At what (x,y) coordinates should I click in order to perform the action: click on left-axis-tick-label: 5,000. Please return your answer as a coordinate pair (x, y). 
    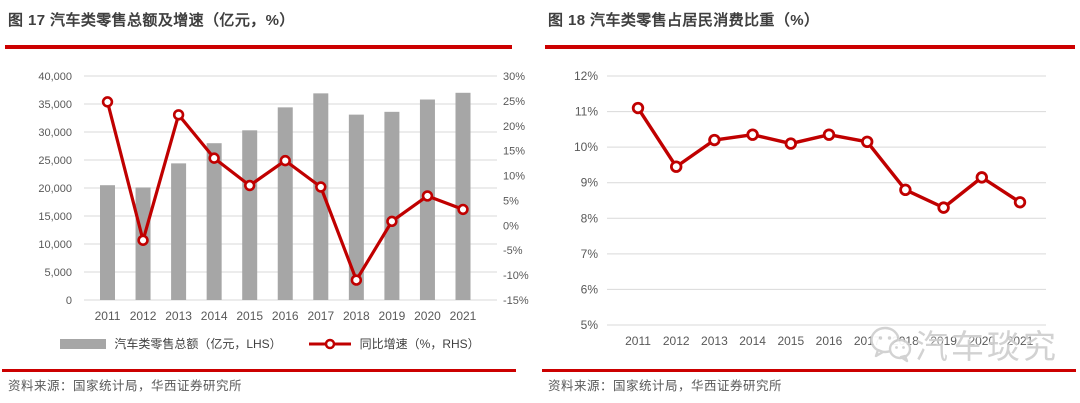
    Looking at the image, I should click on (58, 273).